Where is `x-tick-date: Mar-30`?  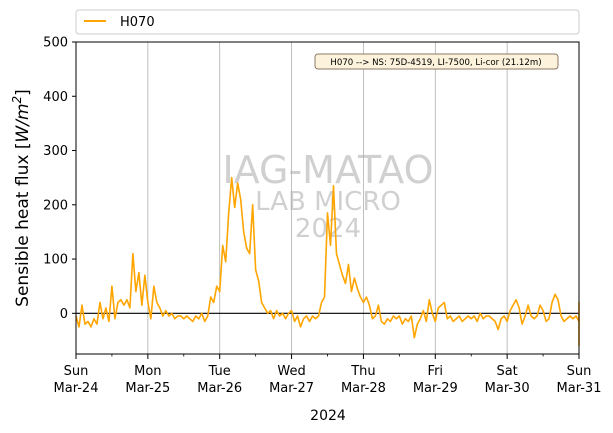
x-tick-date: Mar-30 is located at coordinates (507, 388).